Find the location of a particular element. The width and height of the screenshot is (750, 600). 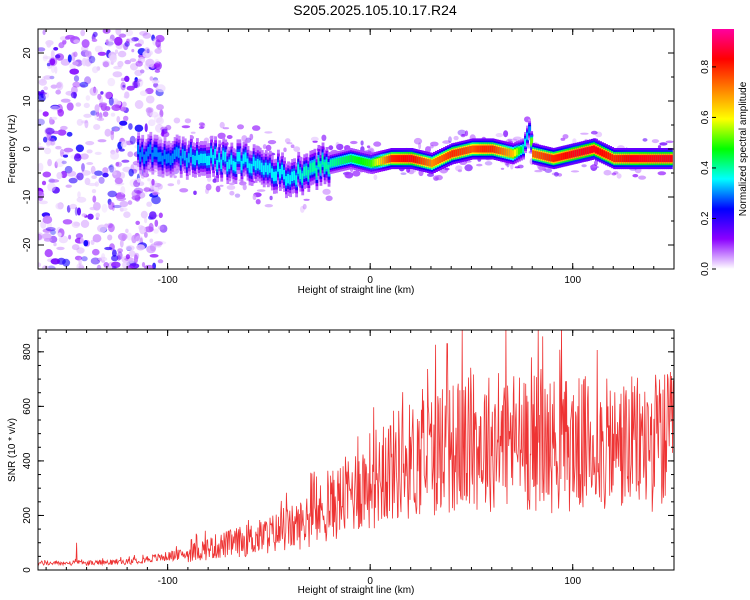

snr-x-axis-title: Height of straight line (km) is located at coordinates (356, 590).